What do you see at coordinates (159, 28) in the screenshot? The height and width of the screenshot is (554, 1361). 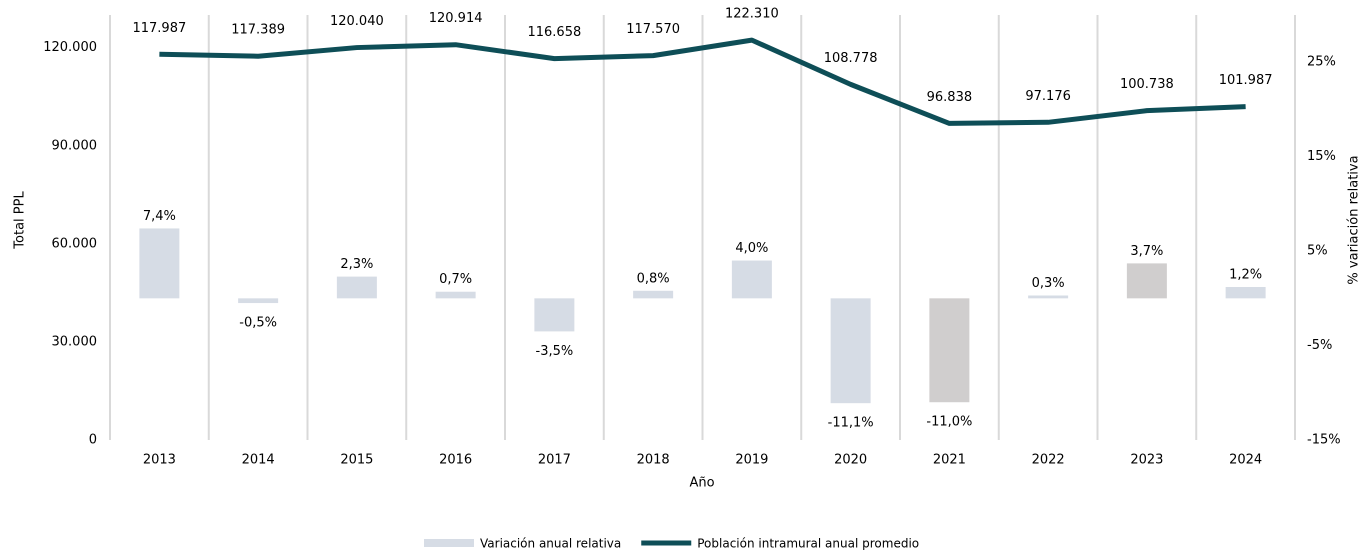 I see `line-value-label: 117.987` at bounding box center [159, 28].